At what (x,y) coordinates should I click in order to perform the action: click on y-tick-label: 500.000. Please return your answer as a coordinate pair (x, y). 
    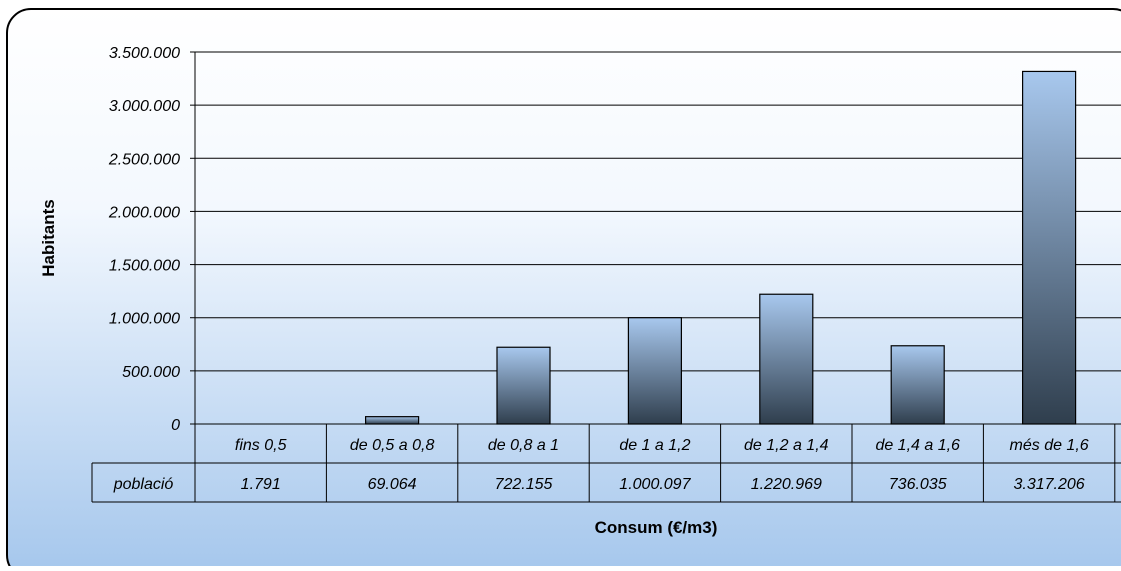
    Looking at the image, I should click on (151, 372).